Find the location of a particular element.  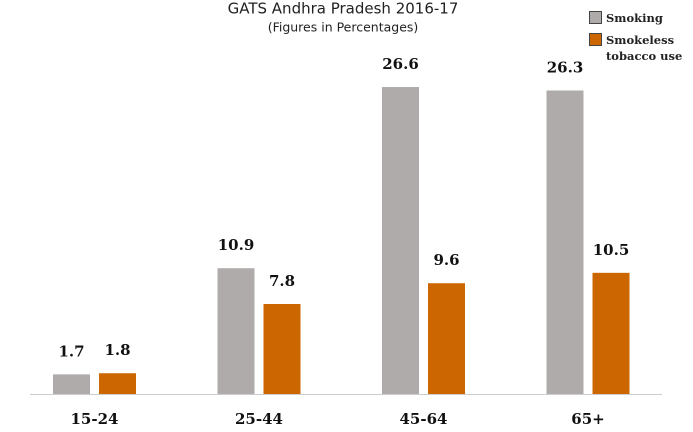

x-tick-label: 15-24 is located at coordinates (95, 419).